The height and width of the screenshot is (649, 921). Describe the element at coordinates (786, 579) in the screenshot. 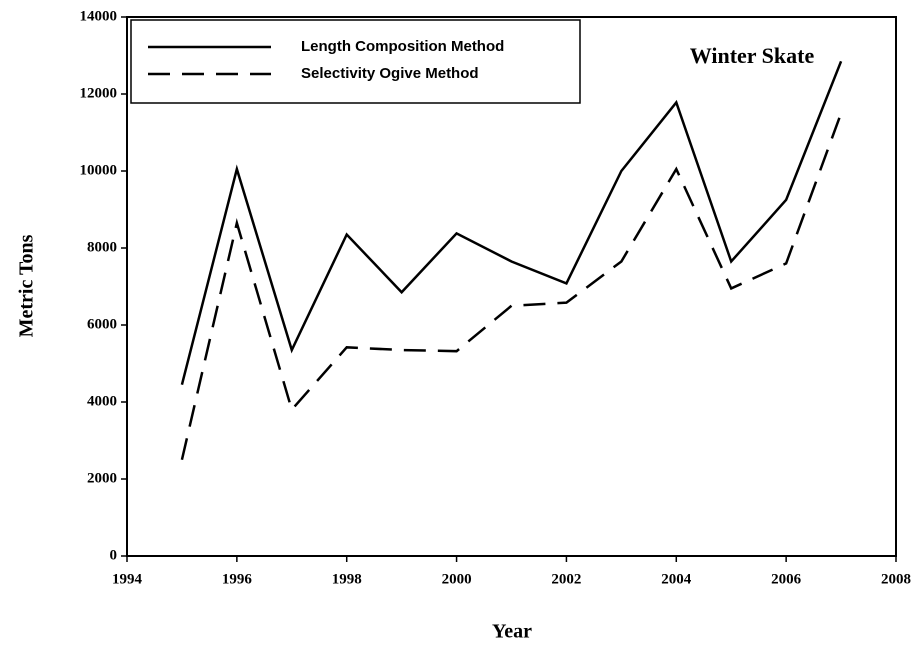

I see `x-tick-label: 2006` at that location.